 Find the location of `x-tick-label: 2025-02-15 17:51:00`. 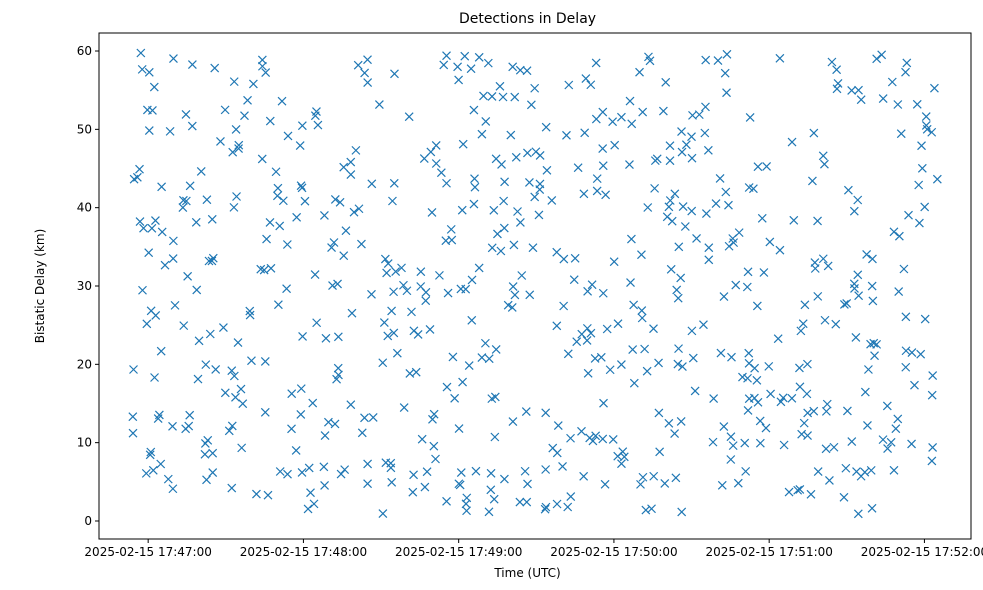

x-tick-label: 2025-02-15 17:51:00 is located at coordinates (768, 552).